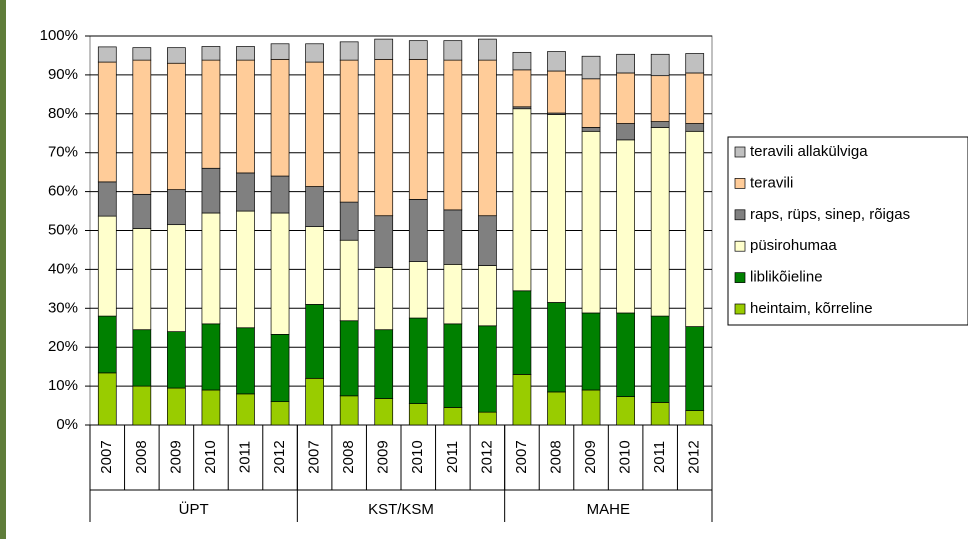 The image size is (968, 539). I want to click on y-tick-label: 80%, so click(63, 113).